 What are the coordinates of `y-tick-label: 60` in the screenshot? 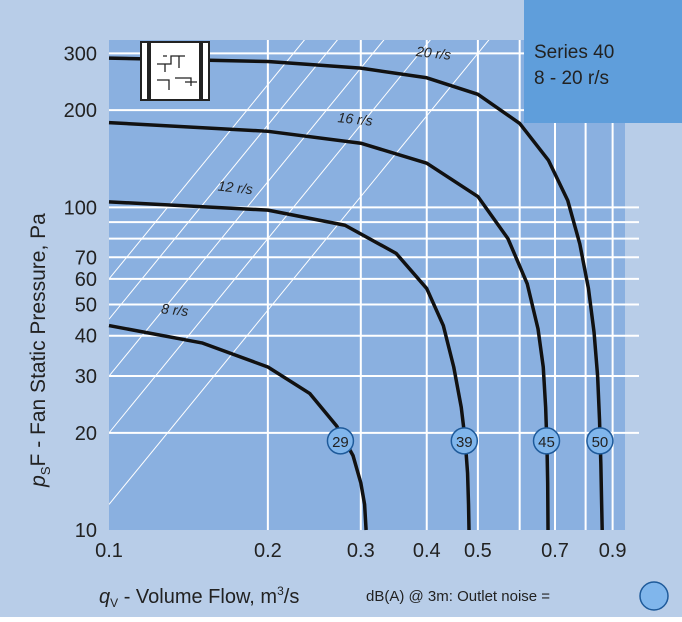 It's located at (86, 280).